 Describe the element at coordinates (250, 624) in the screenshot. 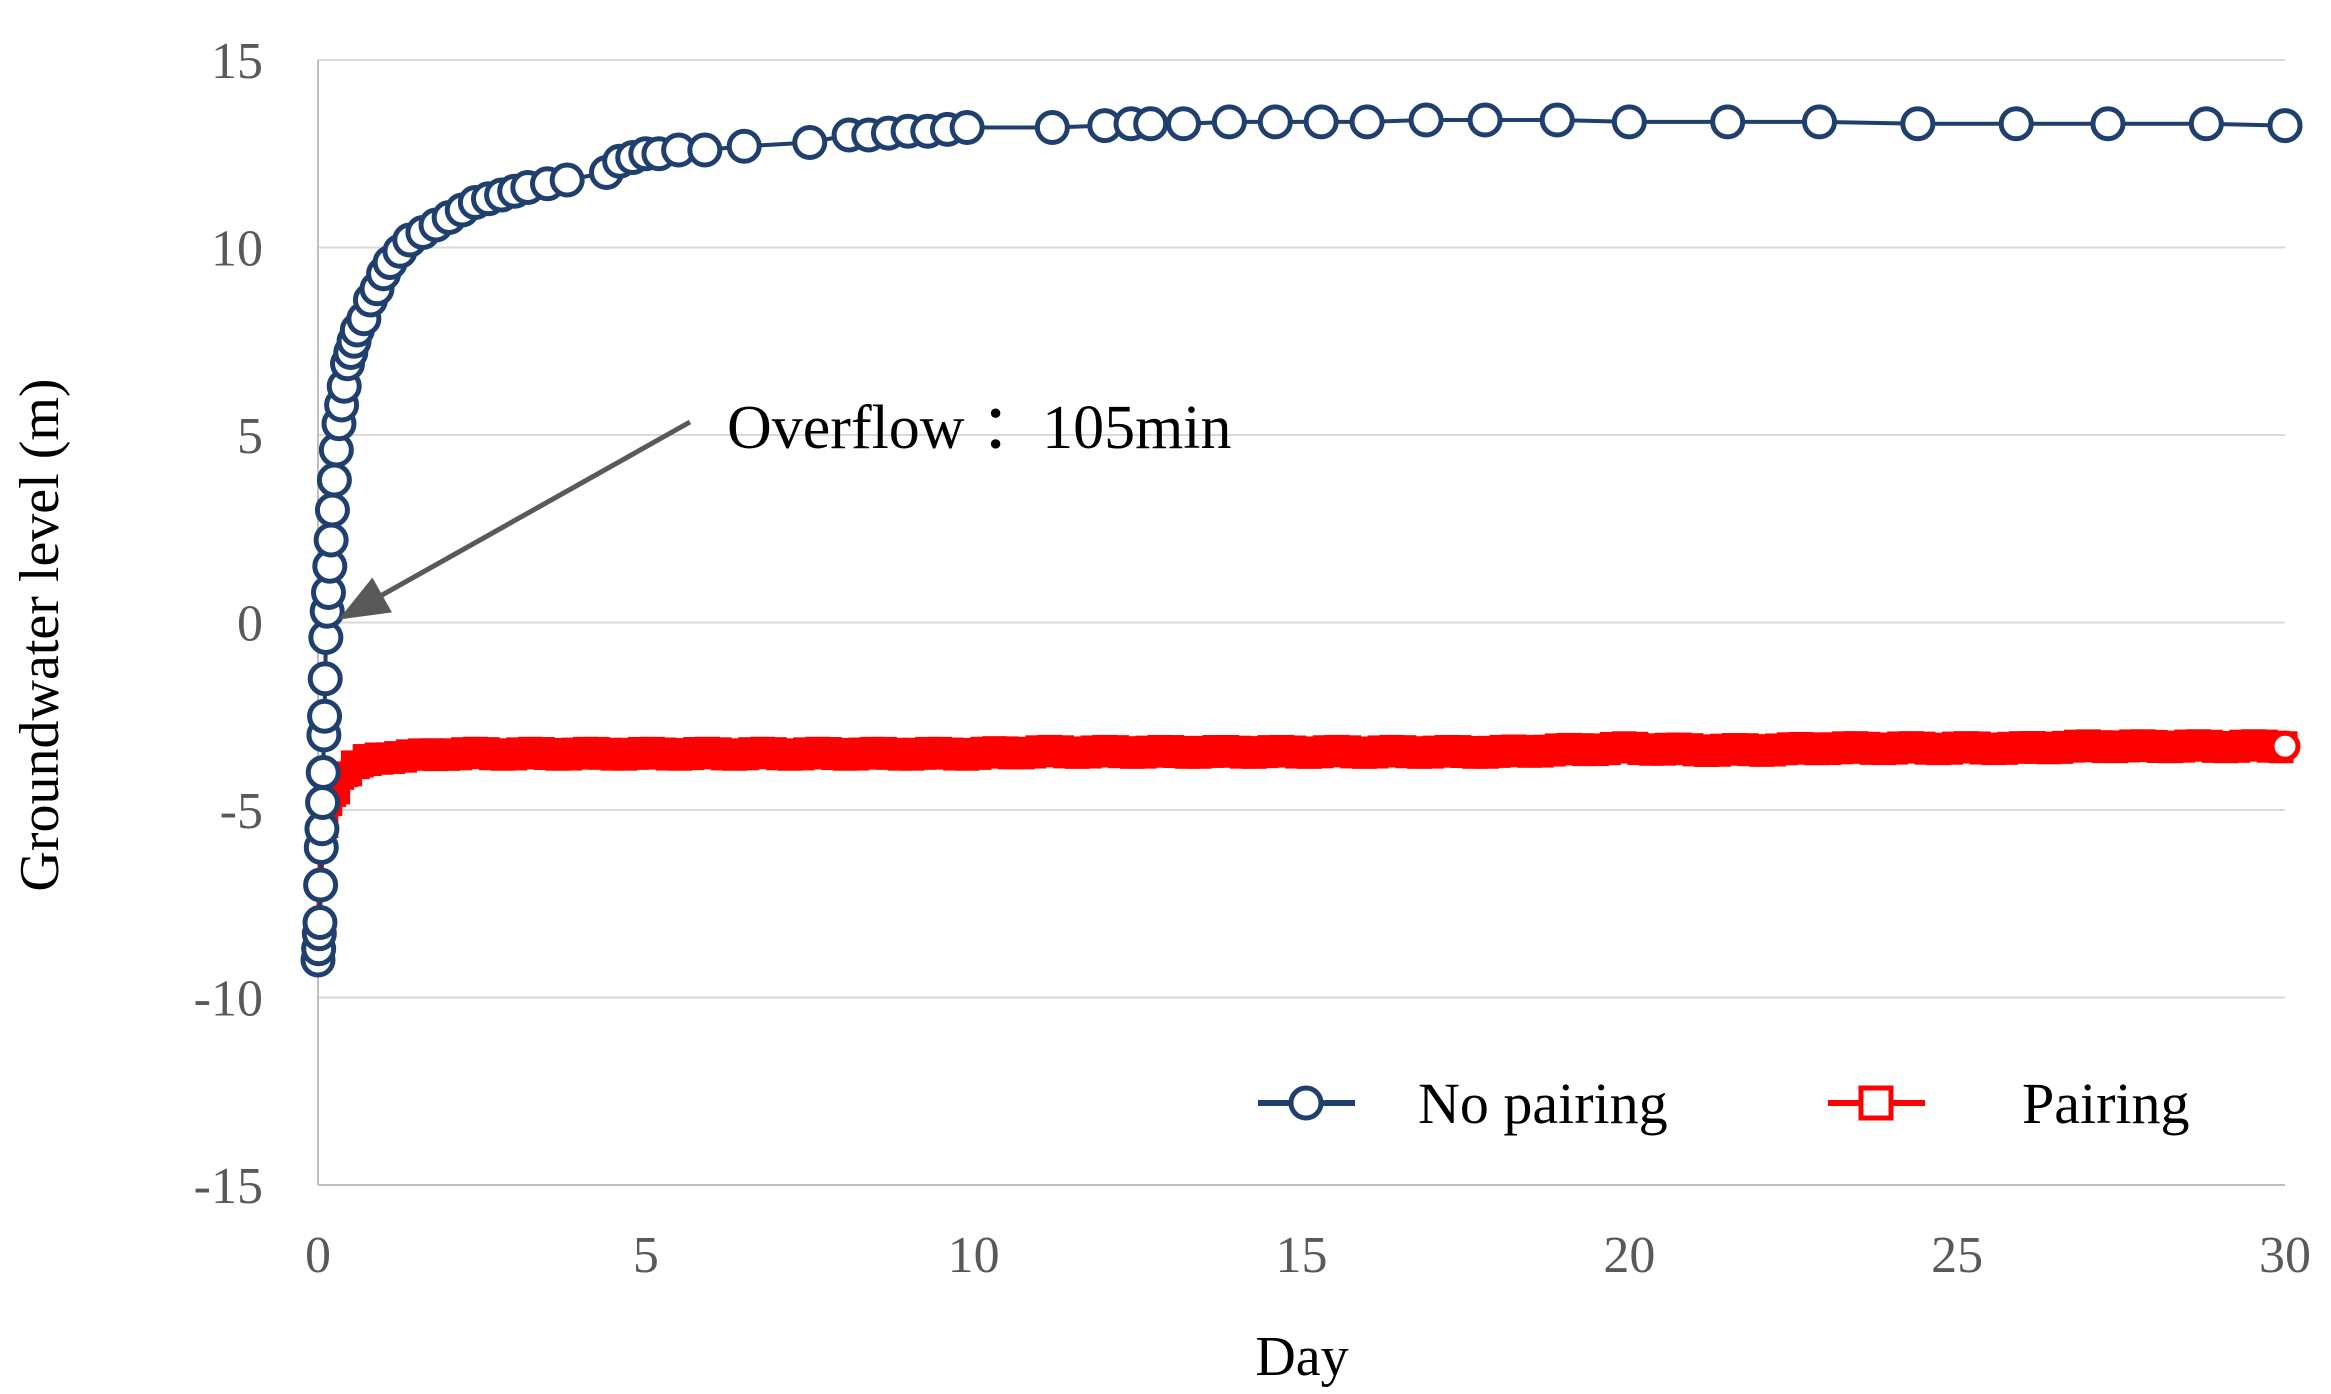

I see `y-tick-label: 0` at that location.